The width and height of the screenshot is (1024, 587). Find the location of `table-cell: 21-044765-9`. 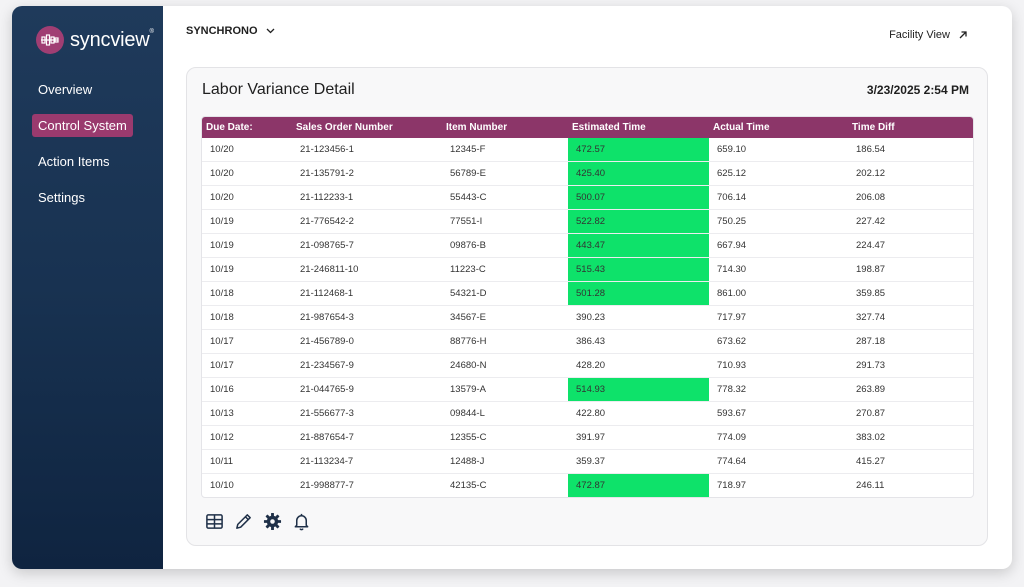

table-cell: 21-044765-9 is located at coordinates (367, 389).